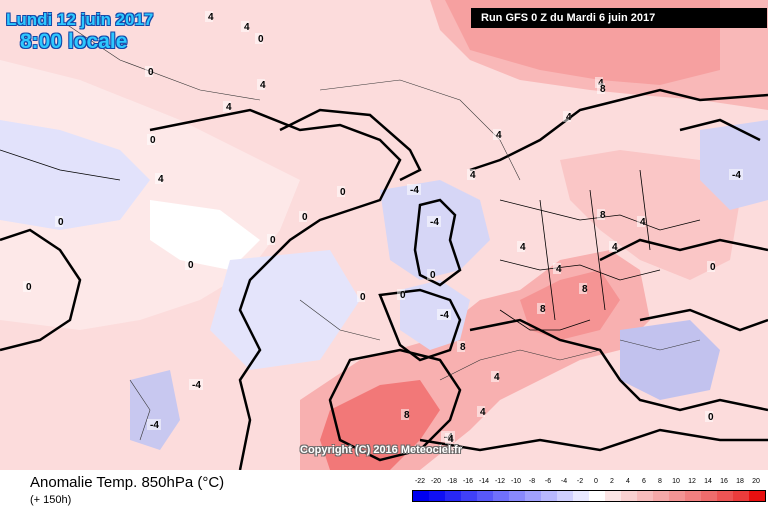 This screenshot has width=768, height=512. What do you see at coordinates (570, 305) in the screenshot?
I see `warm-region-central-core` at bounding box center [570, 305].